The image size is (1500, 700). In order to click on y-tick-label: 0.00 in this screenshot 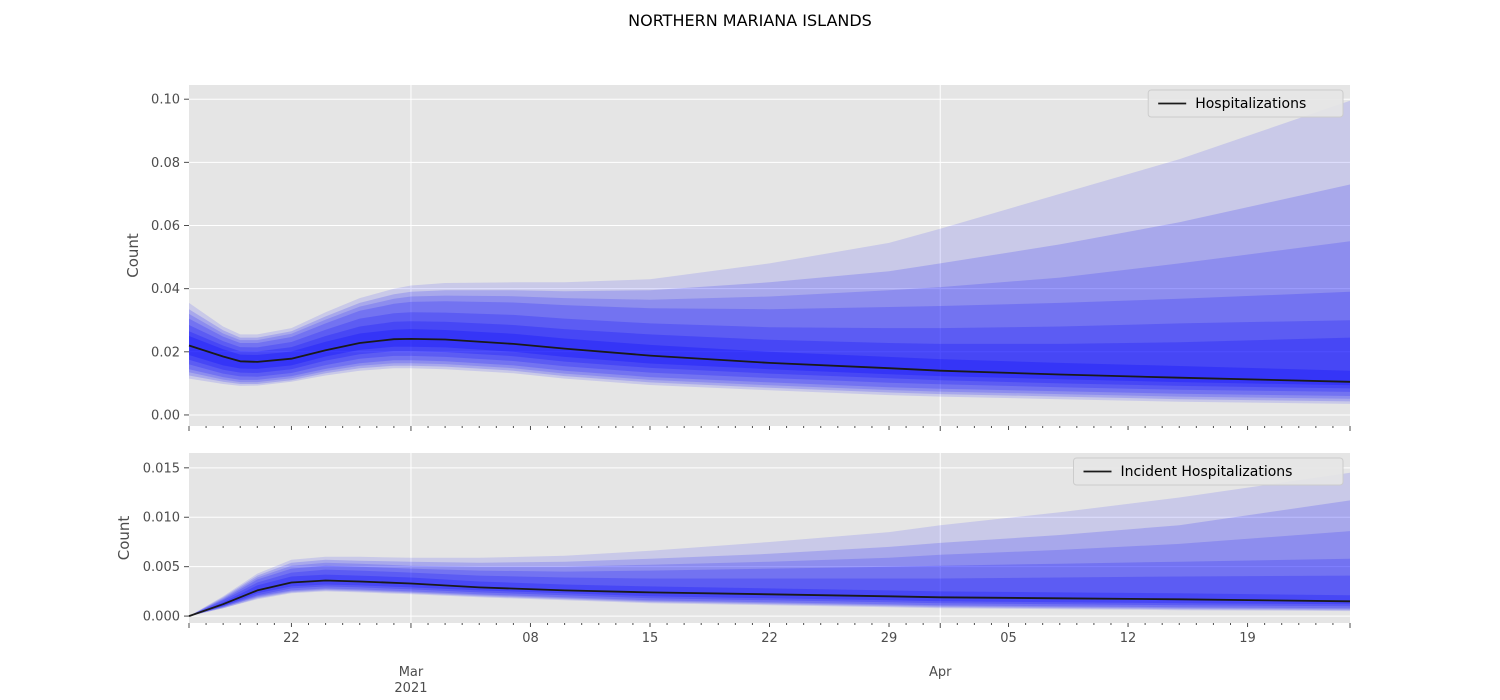, I will do `click(165, 415)`.